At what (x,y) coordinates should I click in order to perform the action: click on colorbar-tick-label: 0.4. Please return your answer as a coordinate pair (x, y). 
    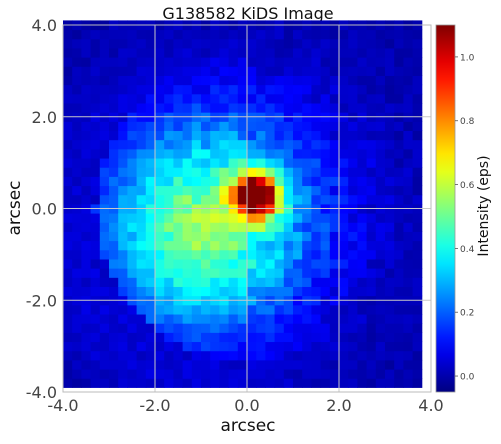
    Looking at the image, I should click on (467, 250).